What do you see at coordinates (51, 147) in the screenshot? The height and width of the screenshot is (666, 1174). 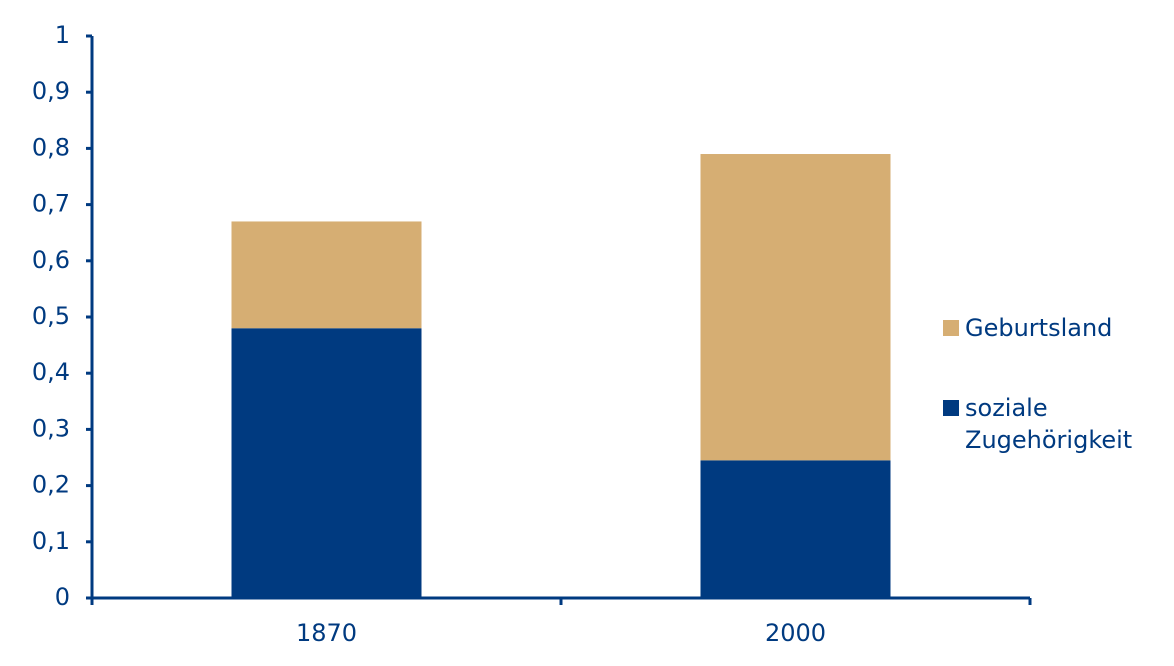 I see `y-tick-label: 0,8` at bounding box center [51, 147].